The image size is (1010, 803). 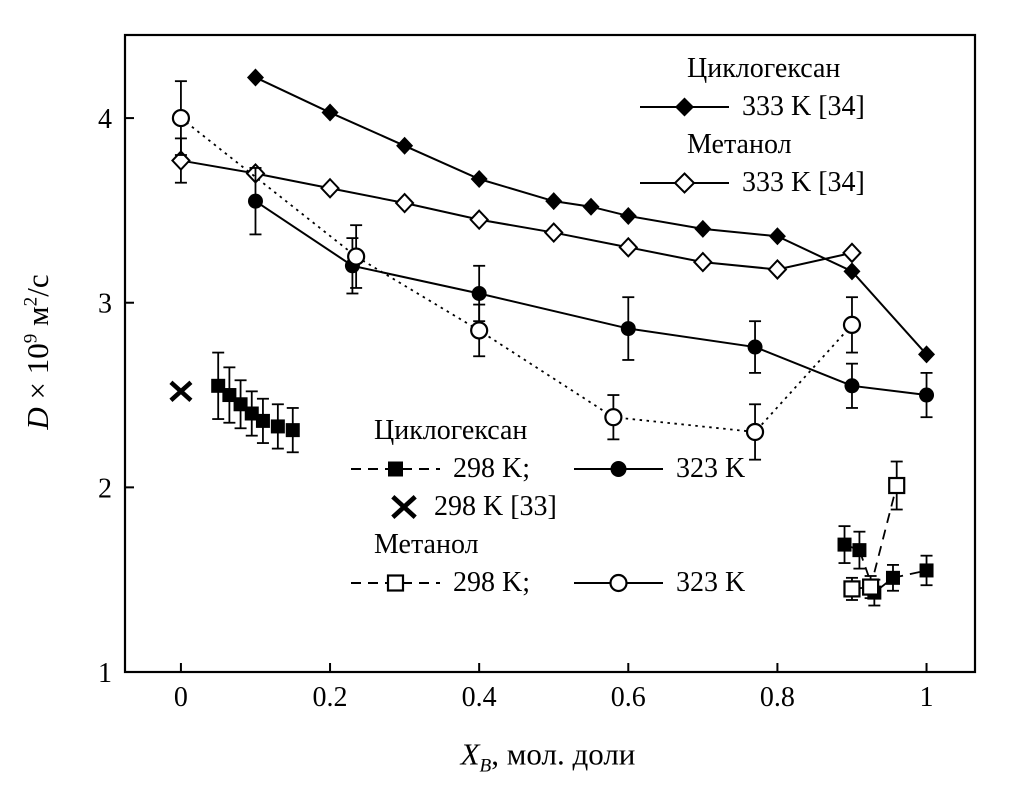 I want to click on x-axis-label: XB, мол. доли, so click(x=548, y=756).